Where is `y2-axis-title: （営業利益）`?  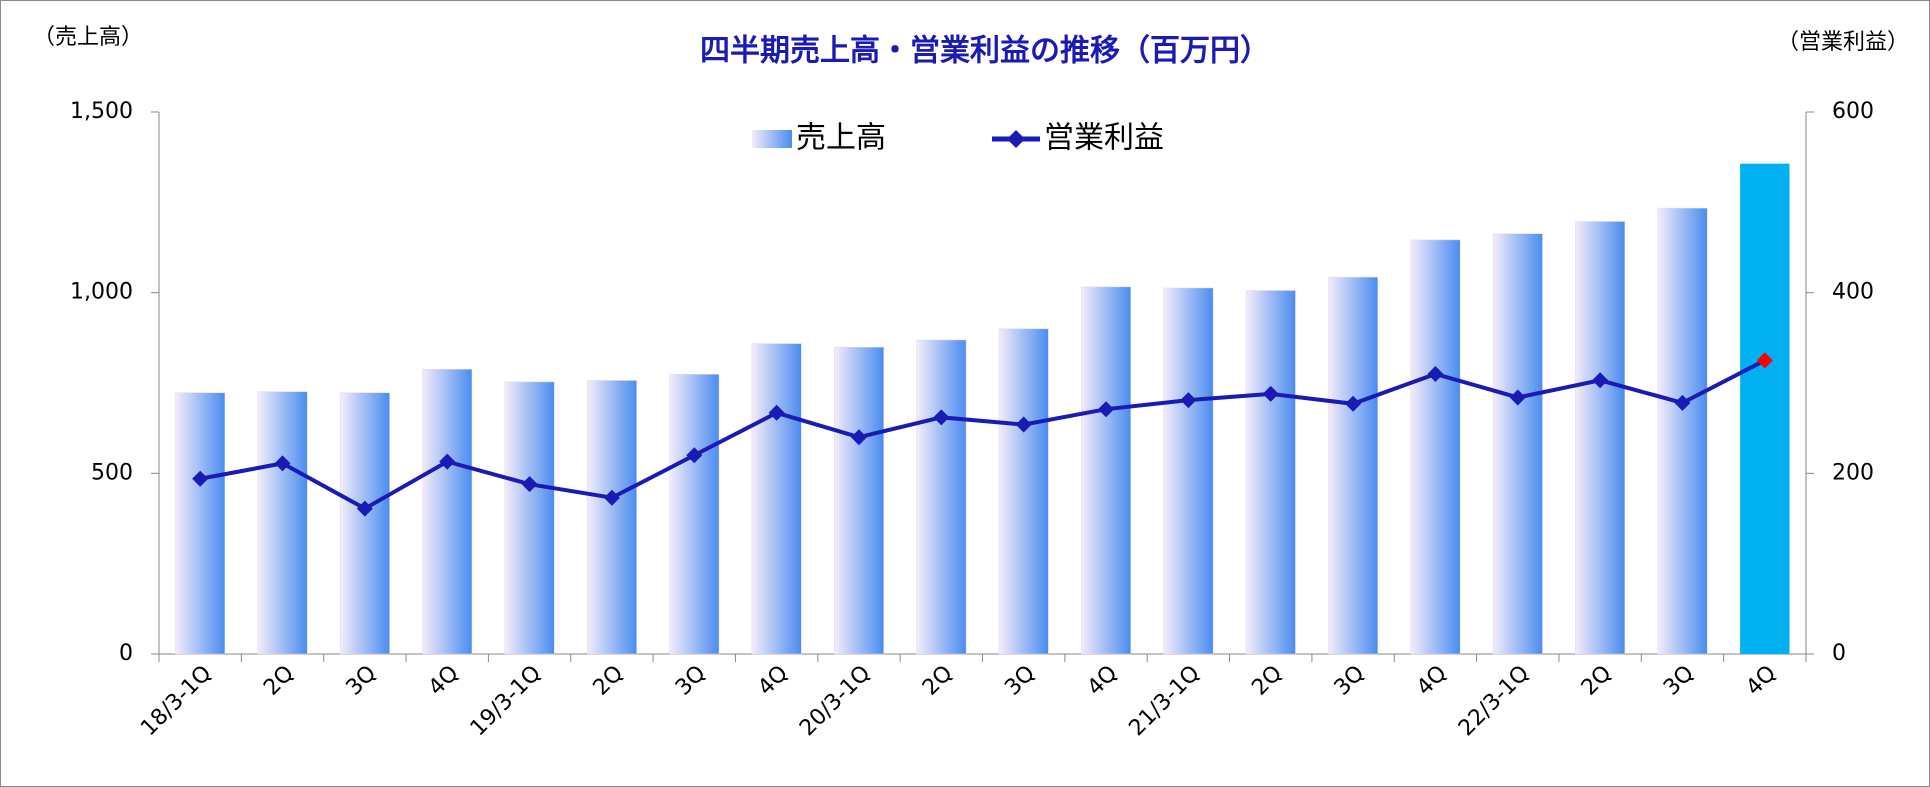
y2-axis-title: （営業利益） is located at coordinates (1843, 42).